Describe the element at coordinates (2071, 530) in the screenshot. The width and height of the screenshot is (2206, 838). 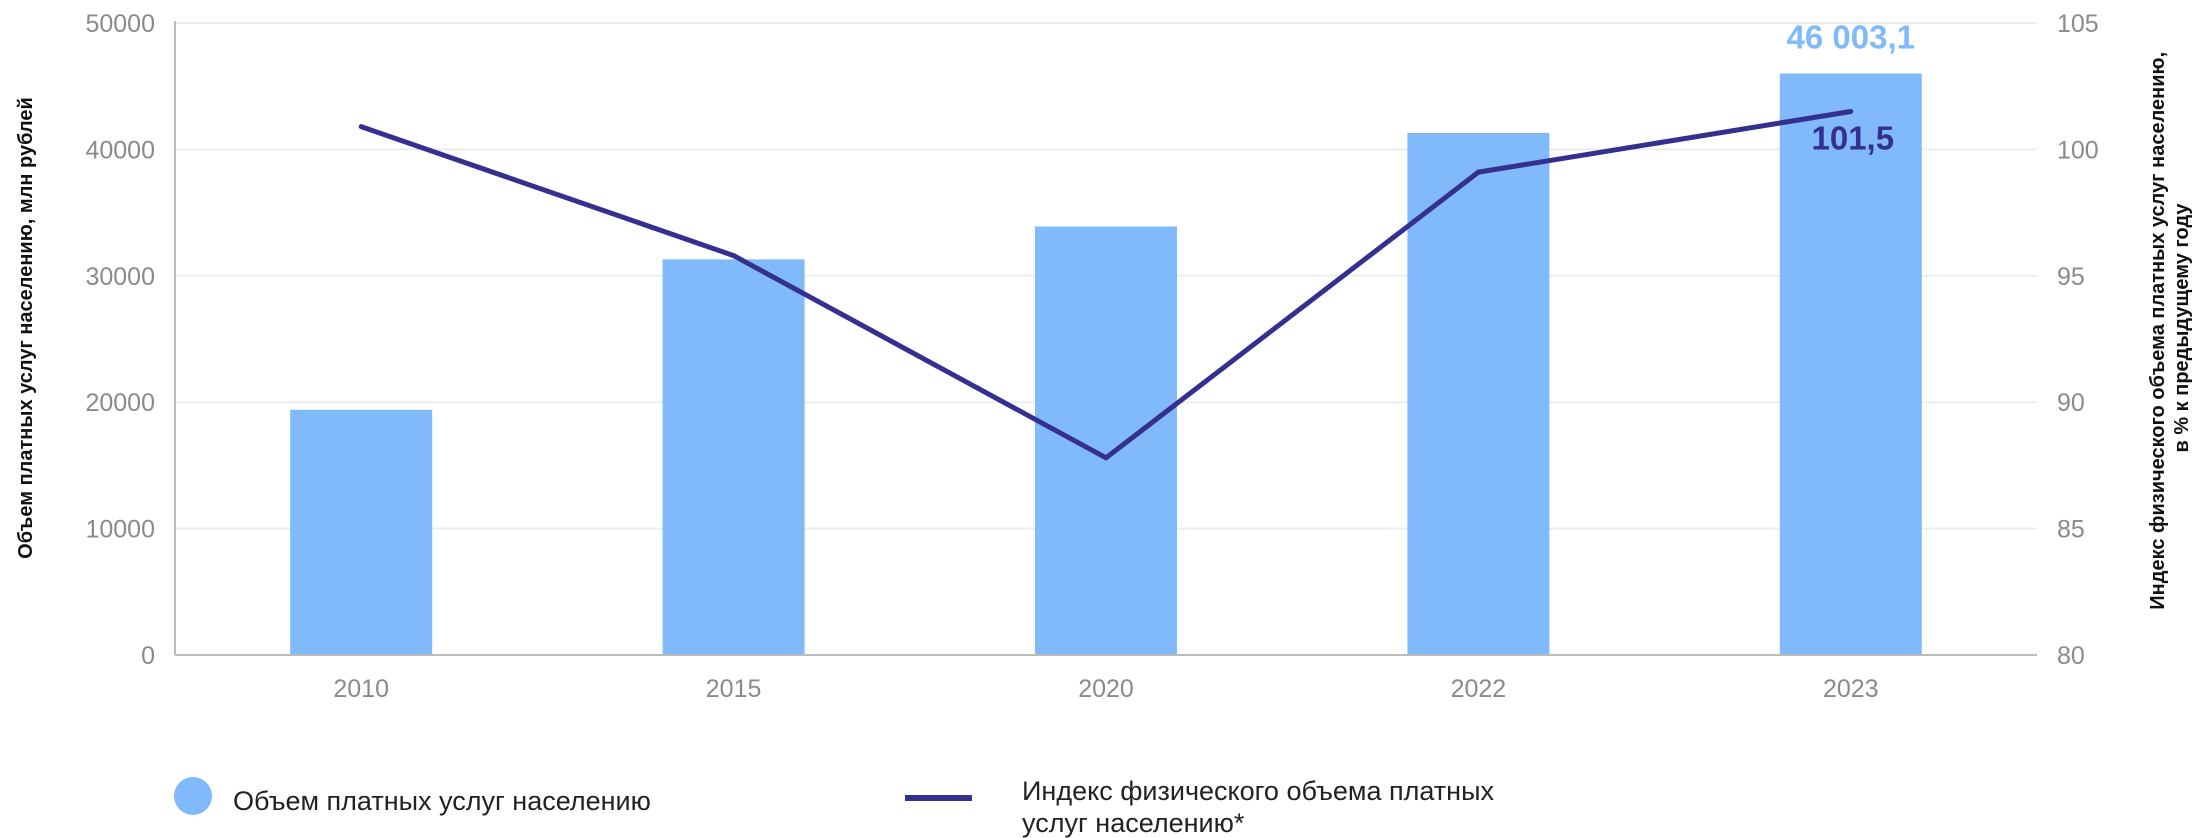
I see `y2-tick-label: 85` at that location.